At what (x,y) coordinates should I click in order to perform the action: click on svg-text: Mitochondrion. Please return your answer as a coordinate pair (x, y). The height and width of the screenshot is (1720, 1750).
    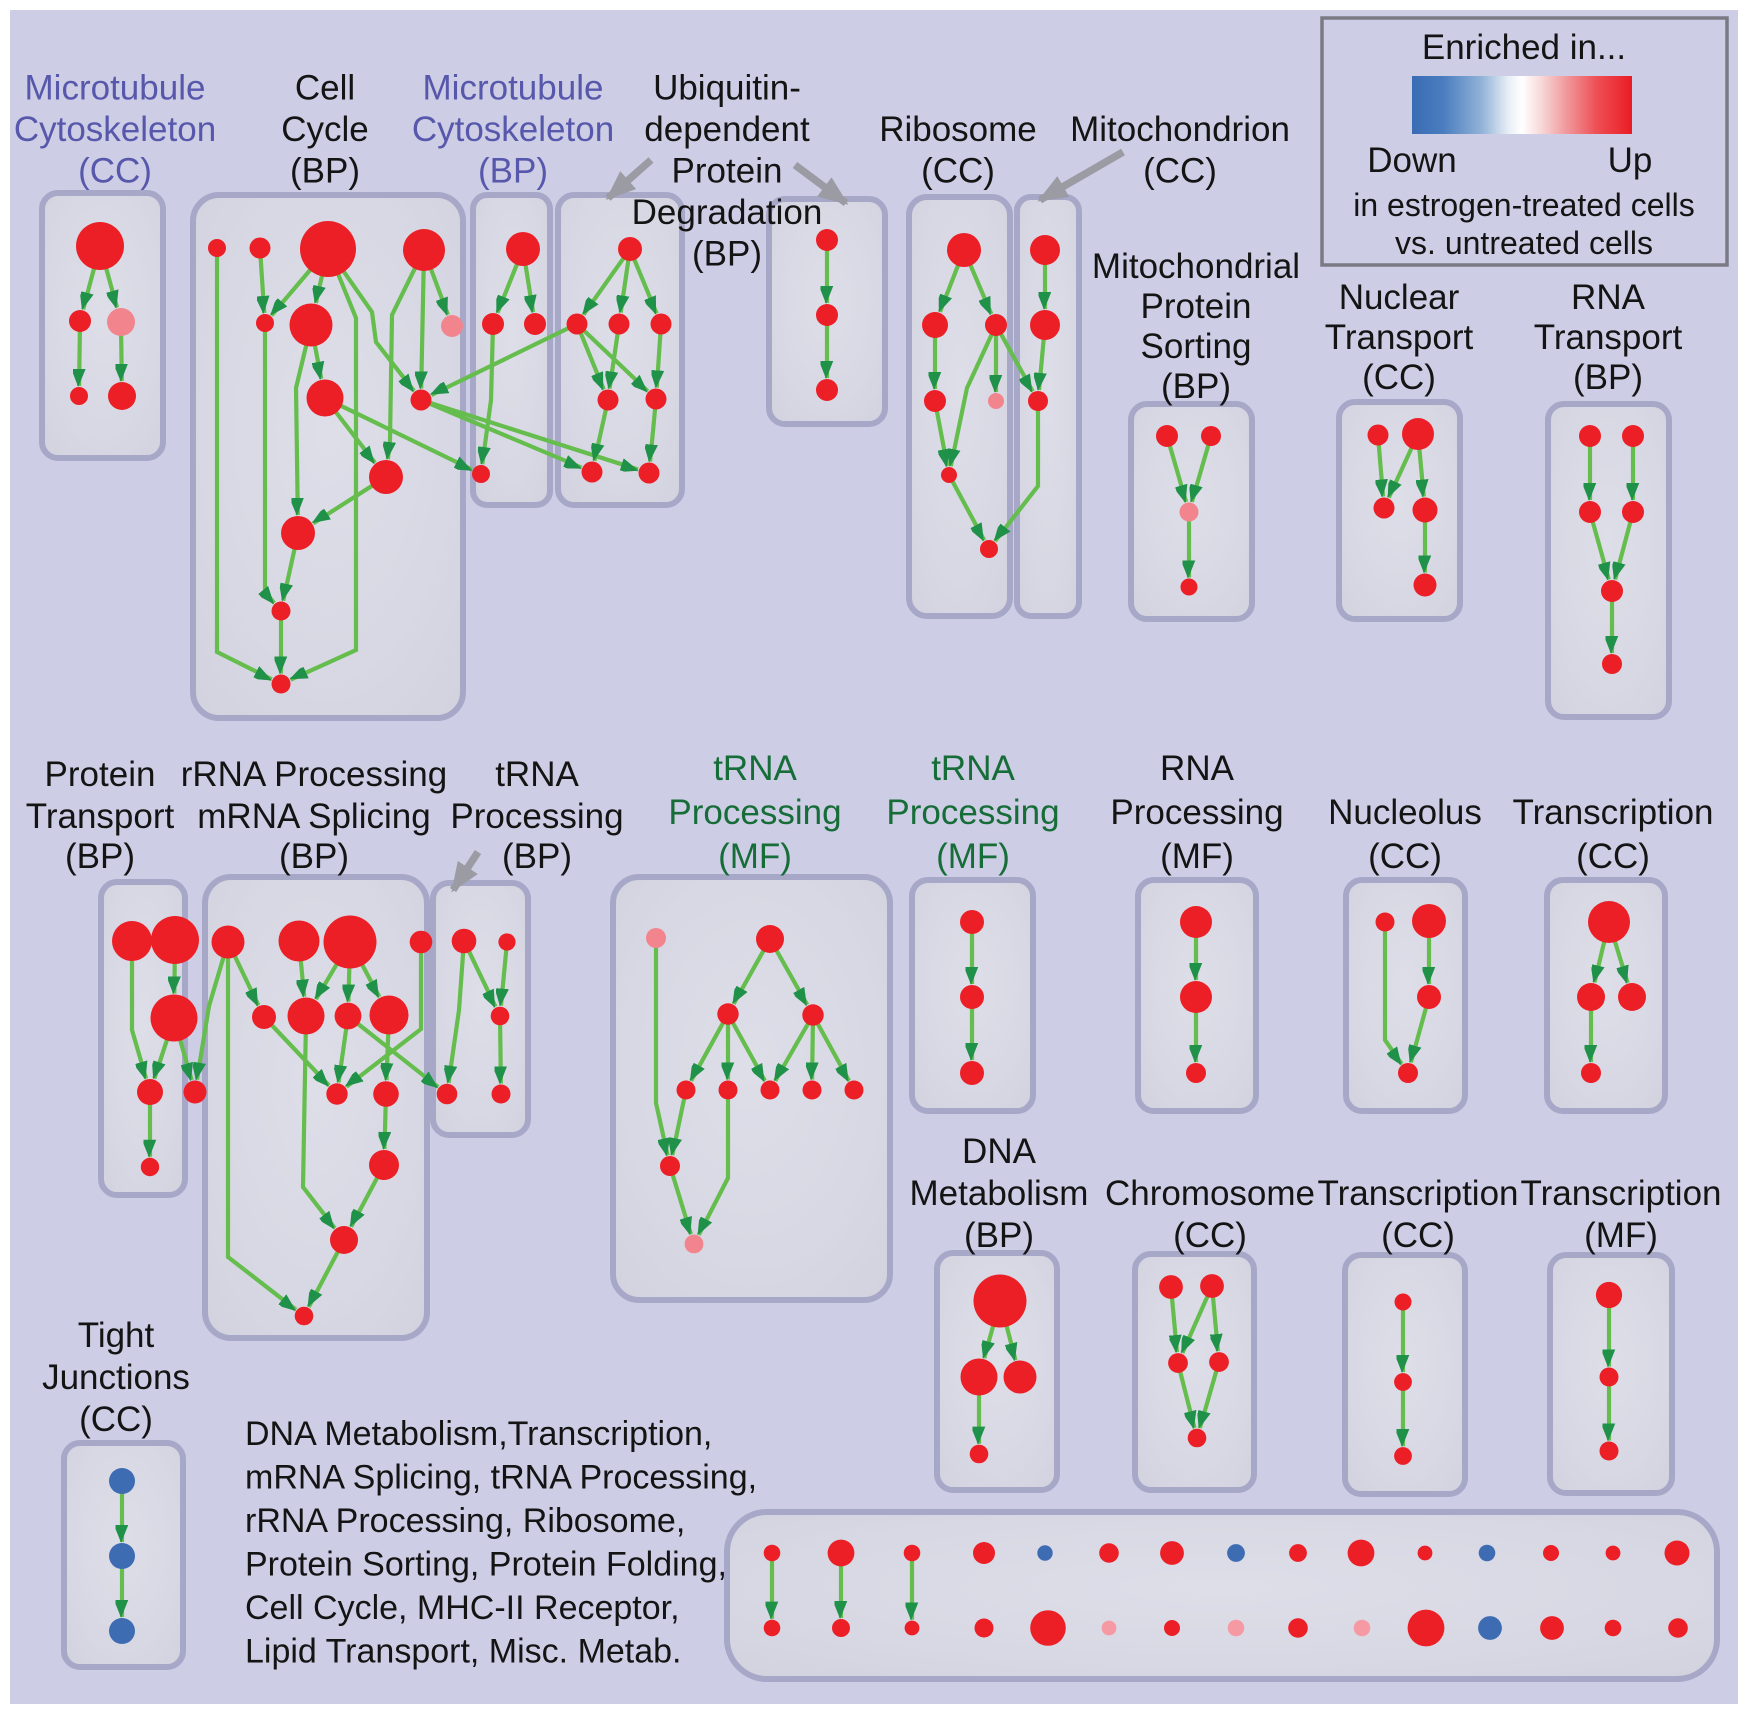
    Looking at the image, I should click on (1180, 129).